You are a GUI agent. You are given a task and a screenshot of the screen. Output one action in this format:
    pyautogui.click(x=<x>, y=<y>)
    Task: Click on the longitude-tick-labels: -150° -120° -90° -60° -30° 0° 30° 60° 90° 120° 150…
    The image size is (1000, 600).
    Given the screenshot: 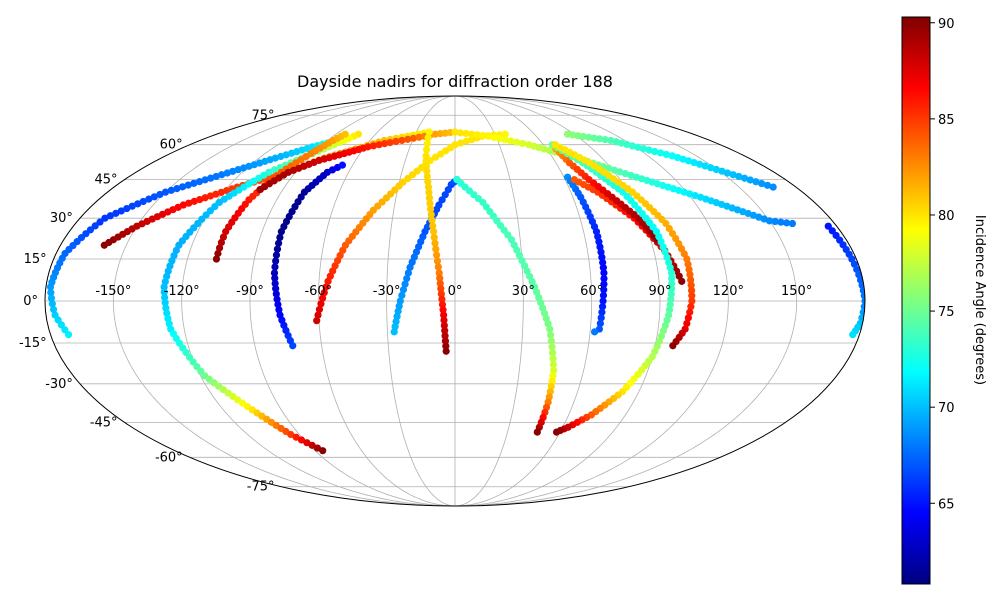 What is the action you would take?
    pyautogui.click(x=453, y=291)
    